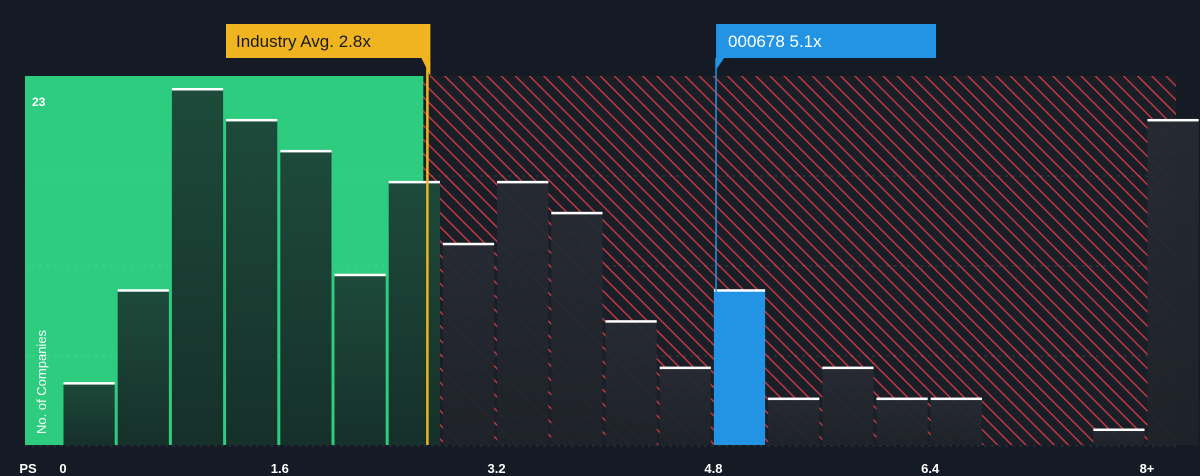 The height and width of the screenshot is (476, 1200). What do you see at coordinates (280, 468) in the screenshot?
I see `x-tick-label: 1.6` at bounding box center [280, 468].